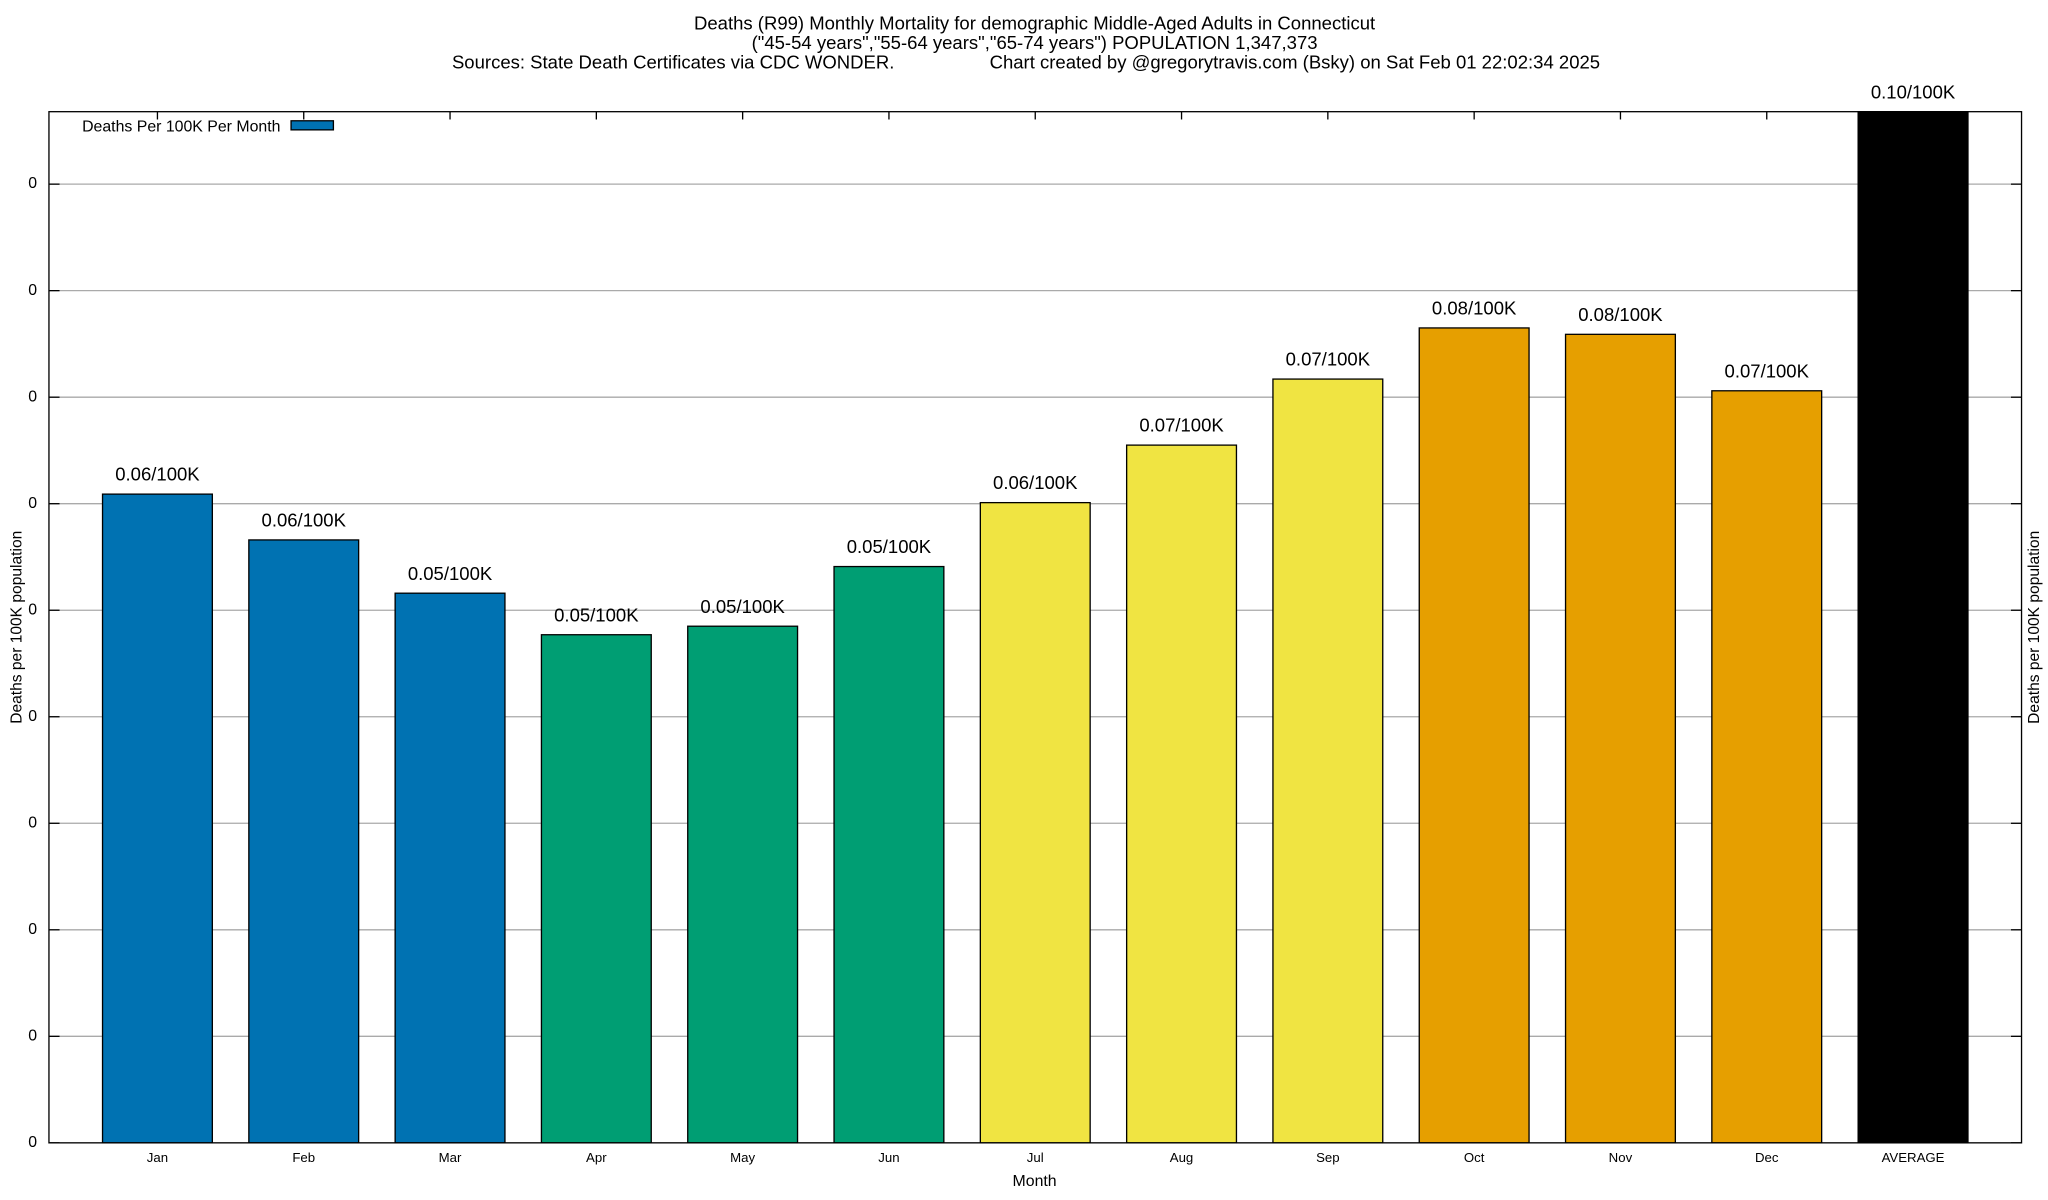 This screenshot has height=1200, width=2048. I want to click on x-axis-label: Month, so click(1035, 1181).